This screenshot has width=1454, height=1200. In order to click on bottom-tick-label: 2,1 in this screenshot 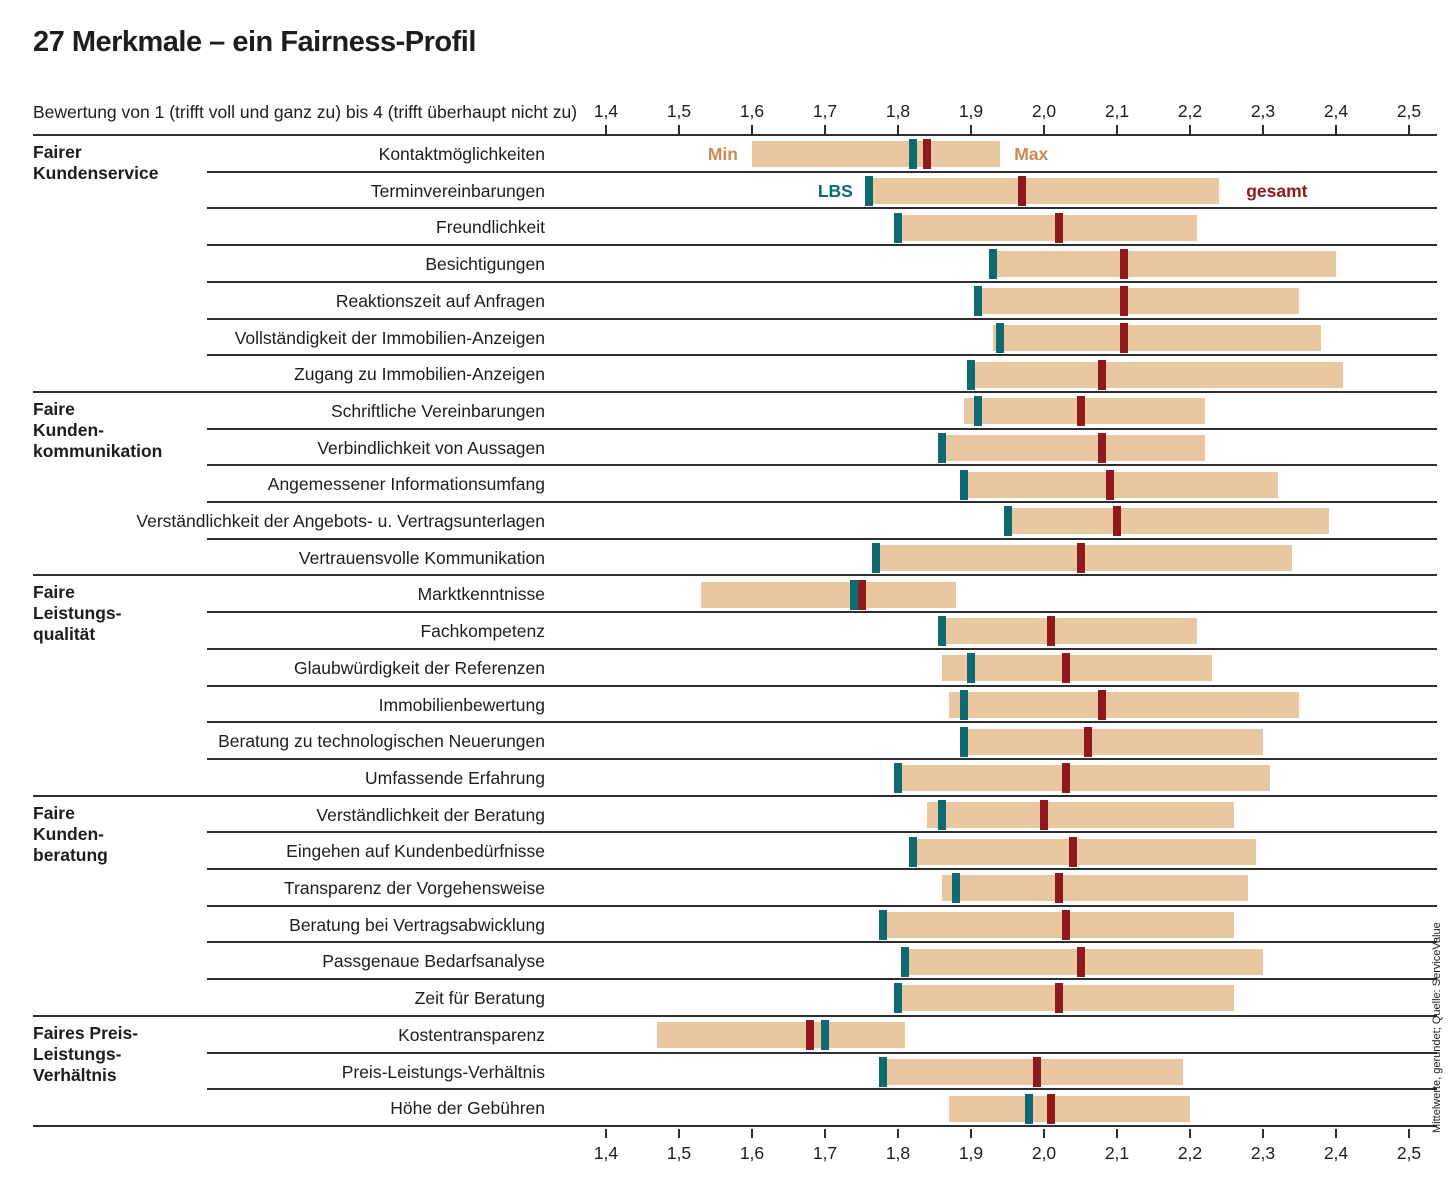, I will do `click(1117, 1152)`.